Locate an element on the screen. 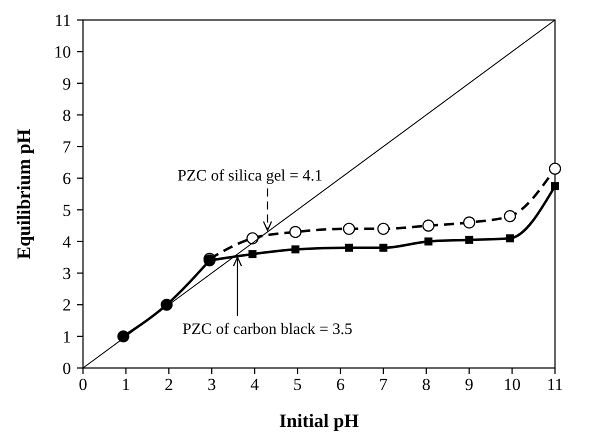 Image resolution: width=589 pixels, height=439 pixels. x-tick-label: 3 is located at coordinates (211, 384).